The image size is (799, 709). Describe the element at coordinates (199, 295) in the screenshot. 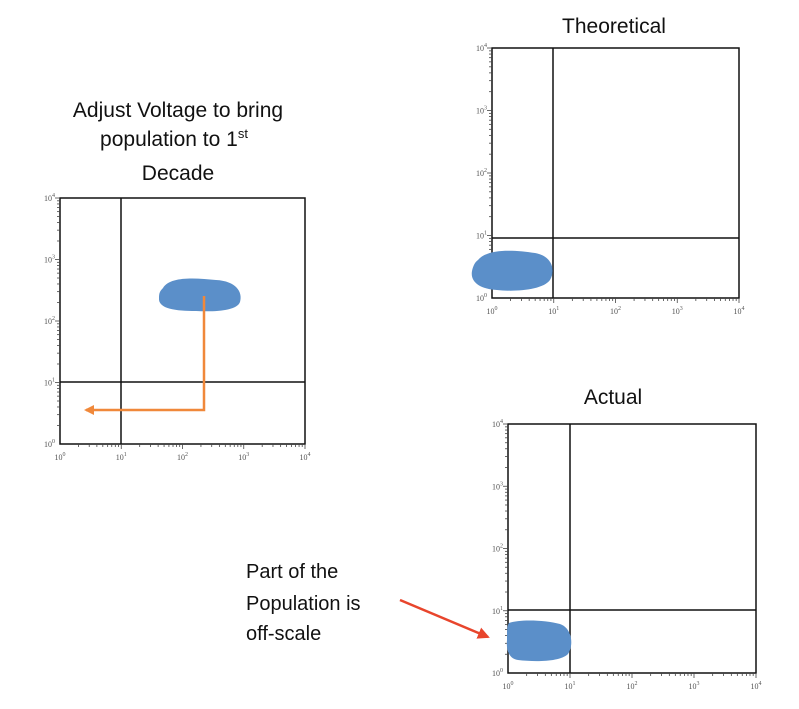

I see `left-population-blob` at that location.